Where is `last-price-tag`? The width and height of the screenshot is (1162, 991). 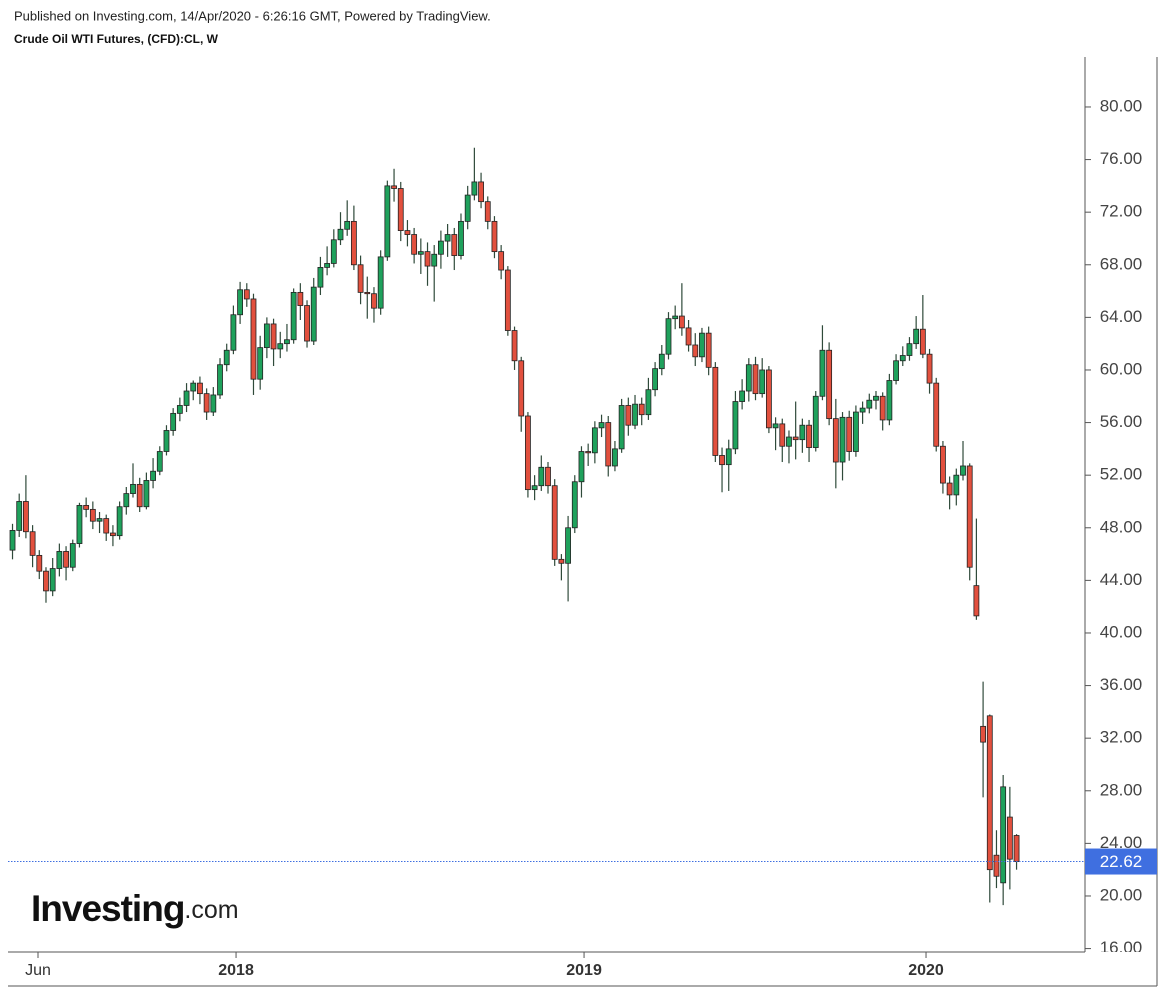 last-price-tag is located at coordinates (1121, 861).